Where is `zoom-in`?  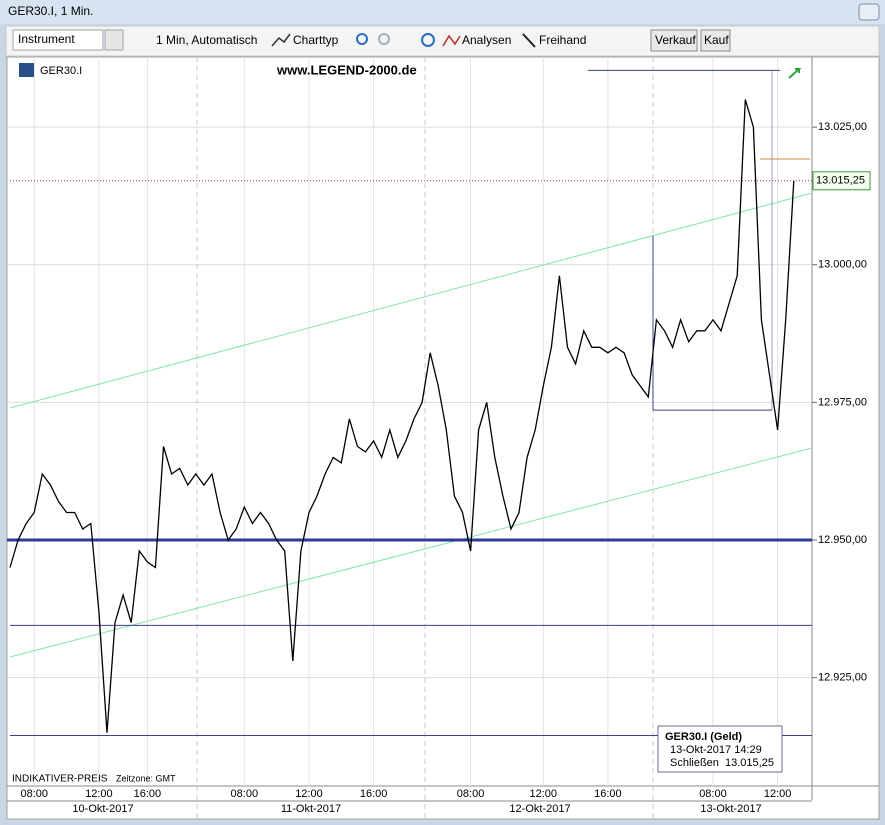 zoom-in is located at coordinates (362, 39).